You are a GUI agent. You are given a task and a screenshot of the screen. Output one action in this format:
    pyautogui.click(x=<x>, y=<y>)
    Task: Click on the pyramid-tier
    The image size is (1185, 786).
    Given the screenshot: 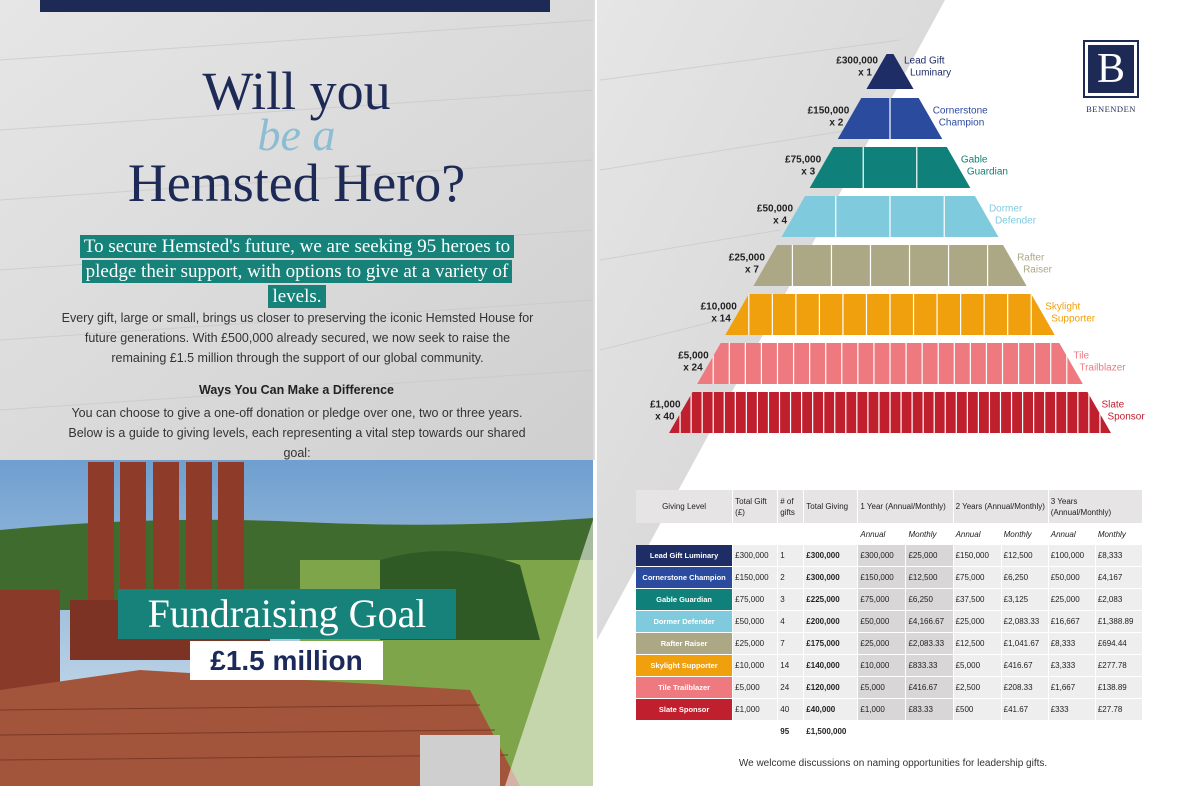 What is the action you would take?
    pyautogui.click(x=890, y=167)
    